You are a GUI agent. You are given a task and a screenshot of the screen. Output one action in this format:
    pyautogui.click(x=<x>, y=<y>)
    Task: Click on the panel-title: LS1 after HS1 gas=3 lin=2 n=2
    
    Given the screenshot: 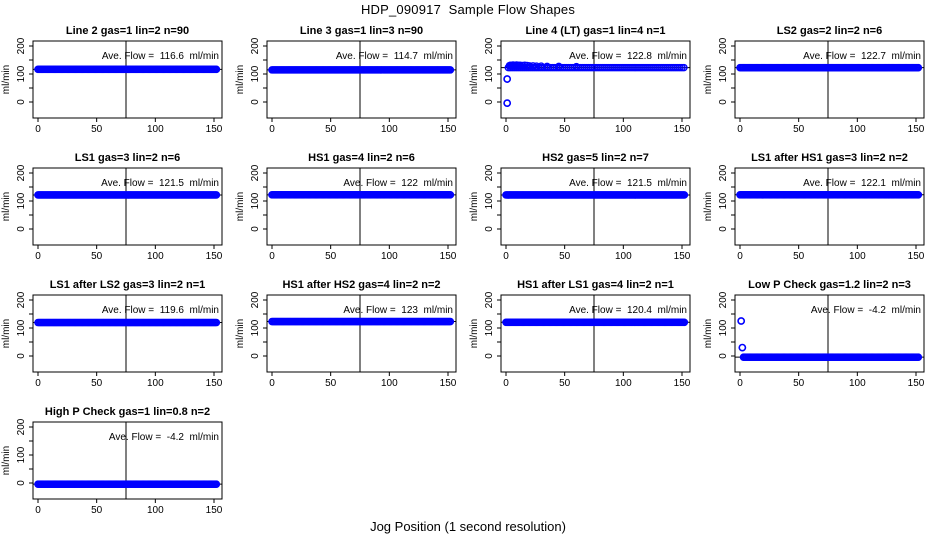 What is the action you would take?
    pyautogui.click(x=829, y=158)
    